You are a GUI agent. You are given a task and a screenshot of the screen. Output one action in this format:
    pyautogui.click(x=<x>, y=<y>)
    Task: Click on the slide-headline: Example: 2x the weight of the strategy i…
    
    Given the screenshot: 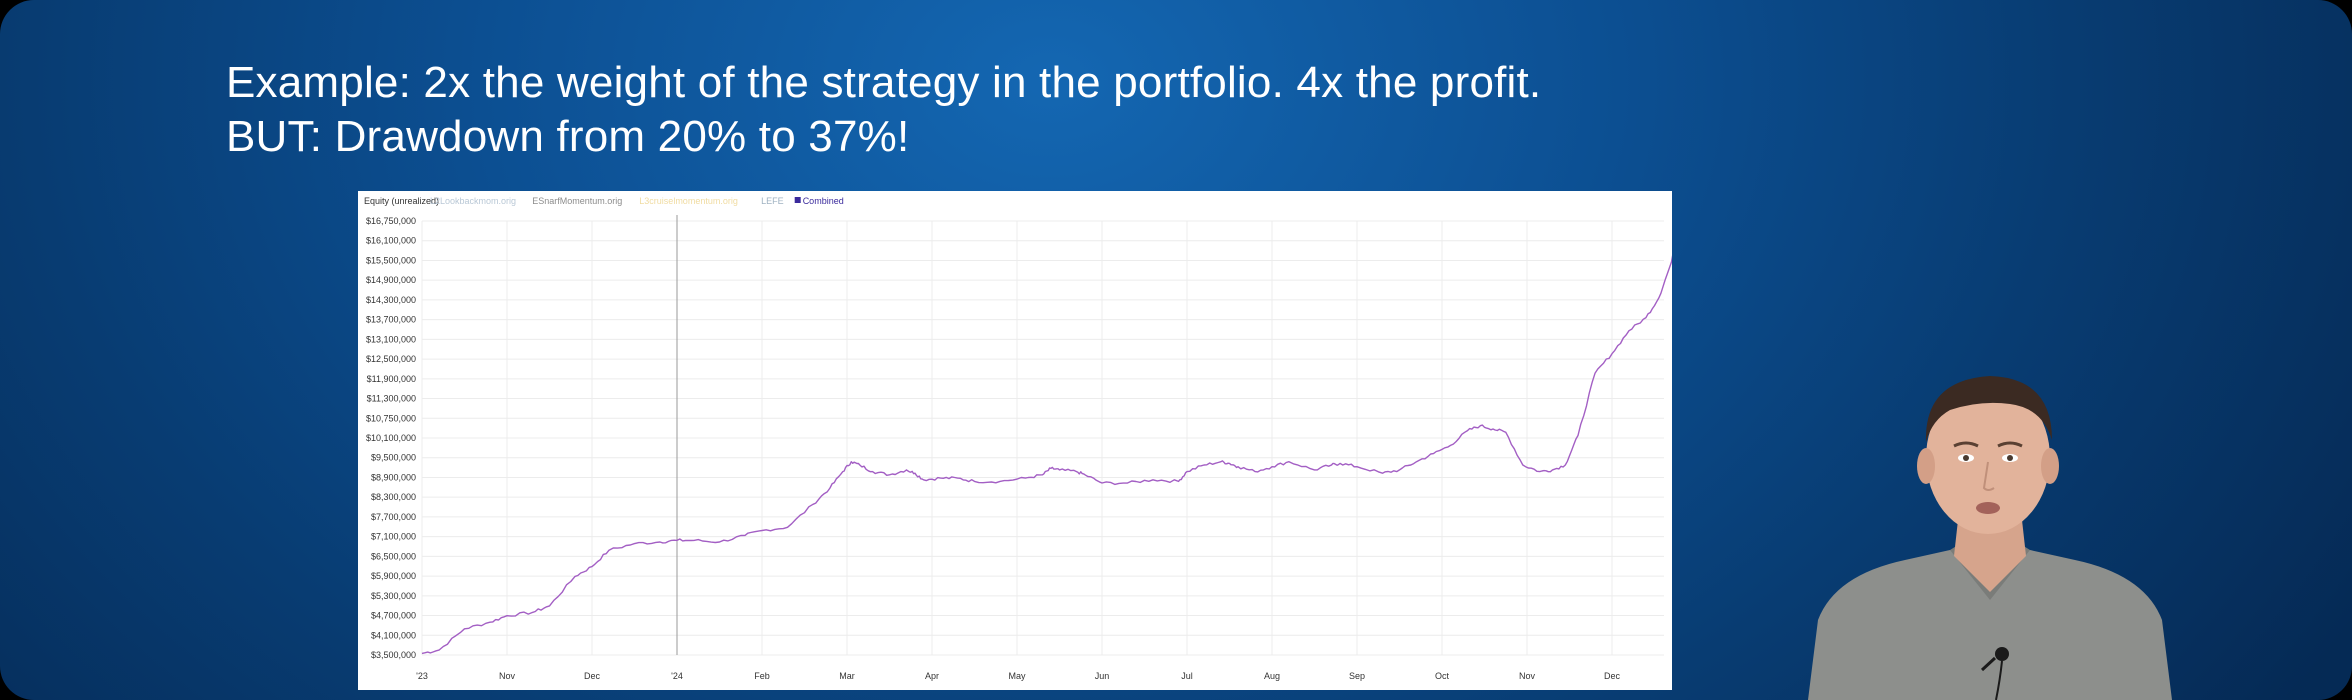 What is the action you would take?
    pyautogui.click(x=883, y=110)
    